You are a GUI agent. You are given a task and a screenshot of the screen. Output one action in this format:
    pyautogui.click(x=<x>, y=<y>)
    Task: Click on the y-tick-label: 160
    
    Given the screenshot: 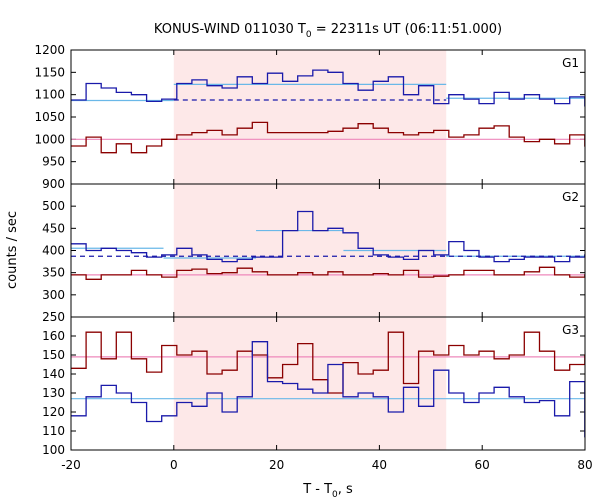 What is the action you would take?
    pyautogui.click(x=53, y=336)
    